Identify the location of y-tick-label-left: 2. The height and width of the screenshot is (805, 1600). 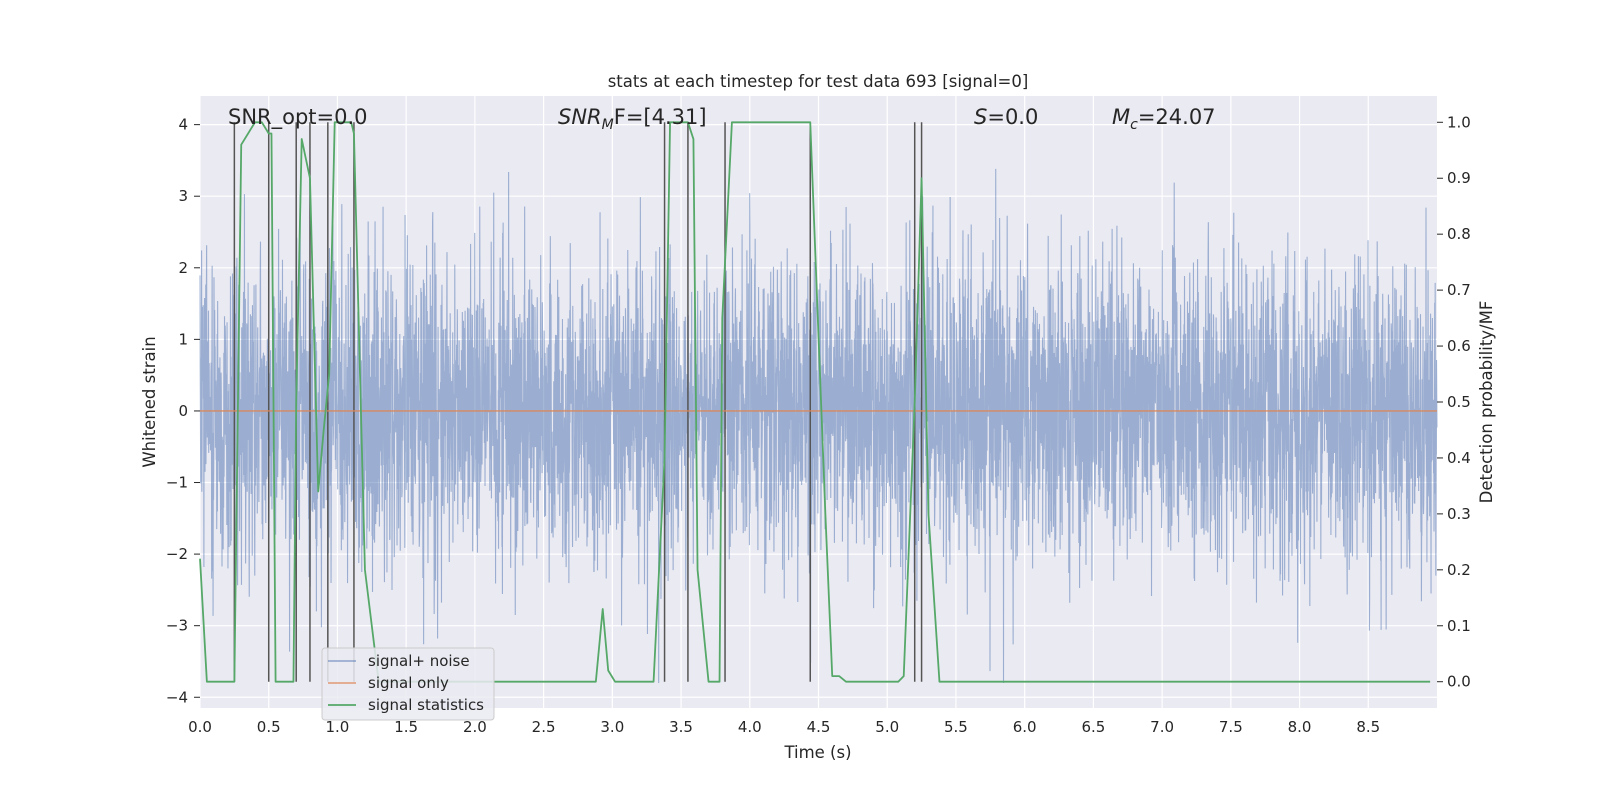
(183, 268).